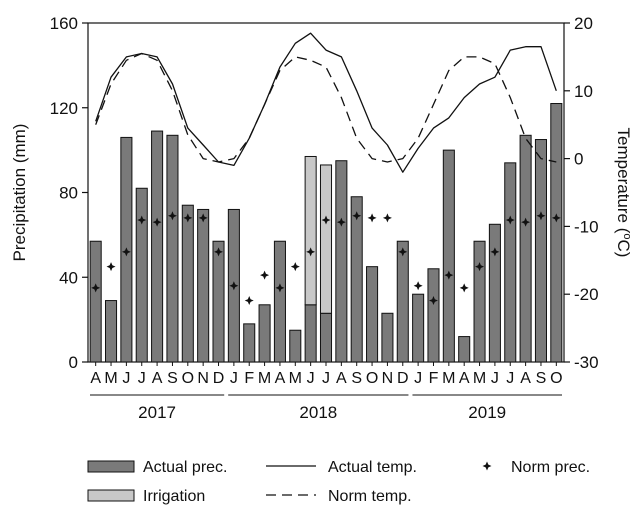  I want to click on left-axis-title: Precipitation (mm), so click(19, 193).